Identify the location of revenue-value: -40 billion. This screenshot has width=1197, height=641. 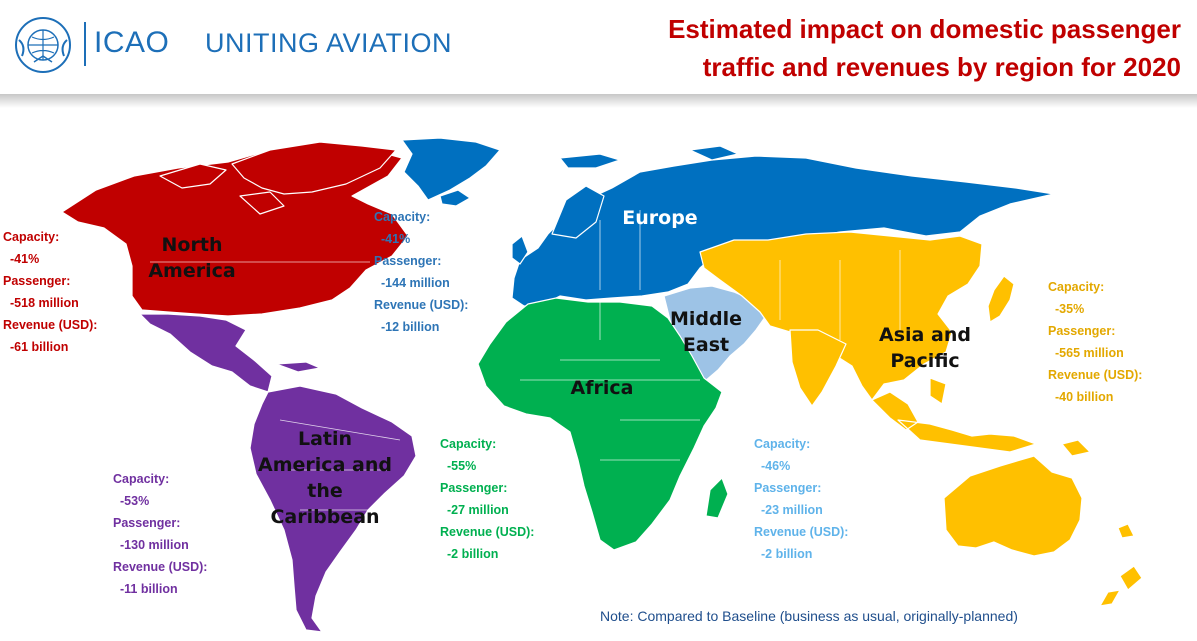
(1084, 397).